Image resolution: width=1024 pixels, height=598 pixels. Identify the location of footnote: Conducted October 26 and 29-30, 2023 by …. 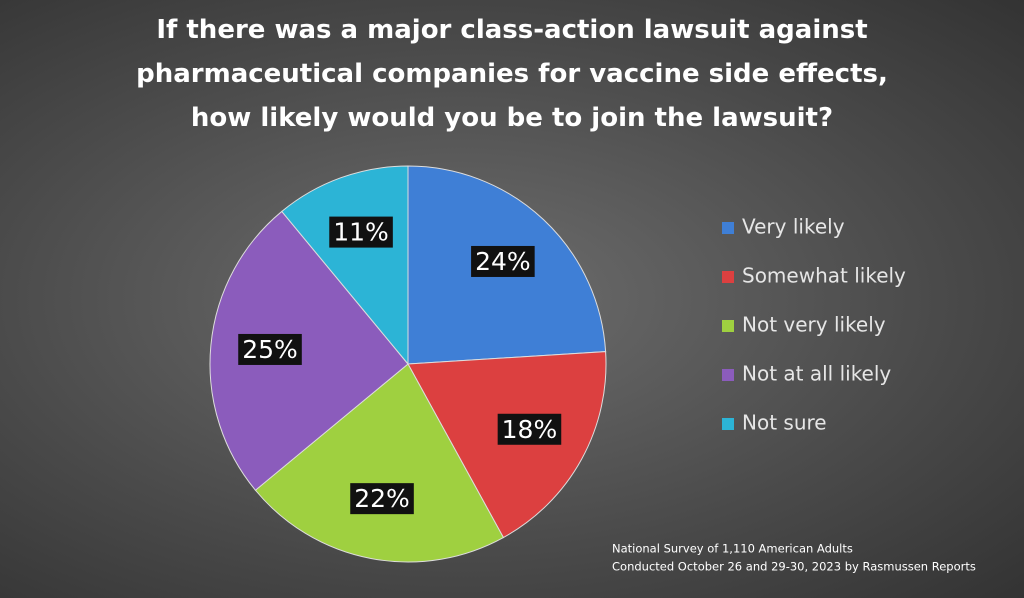
(794, 567).